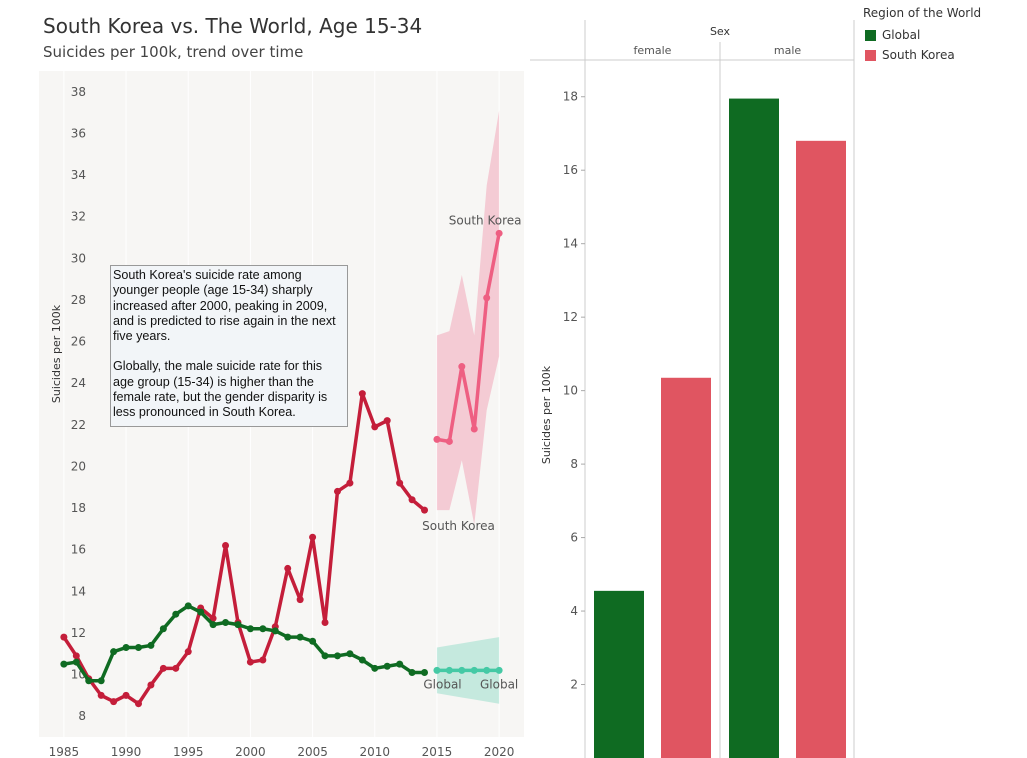 Image resolution: width=1027 pixels, height=758 pixels. I want to click on chart-title: South Korea vs. The World, Age 15-34, so click(233, 26).